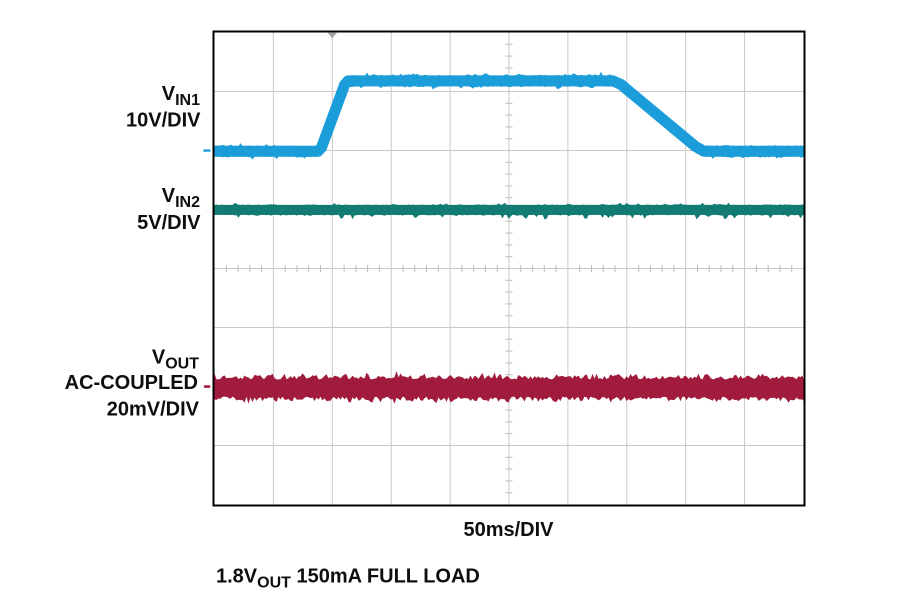 This screenshot has height=609, width=907. What do you see at coordinates (163, 121) in the screenshot?
I see `svg-text: 10V/DIV` at bounding box center [163, 121].